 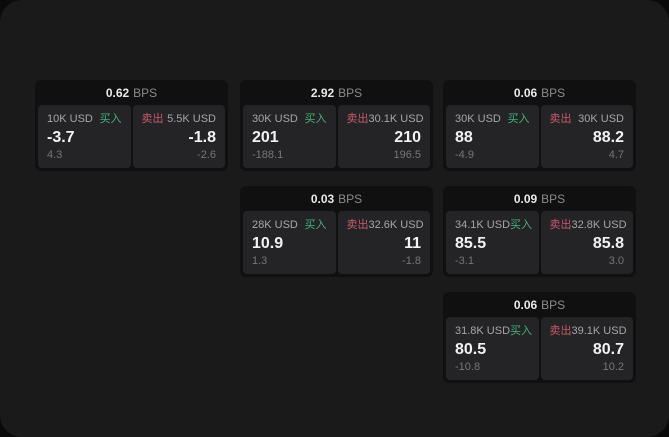 I want to click on sell-panel: 卖出 30.1K USD 210 196.5, so click(x=383, y=136).